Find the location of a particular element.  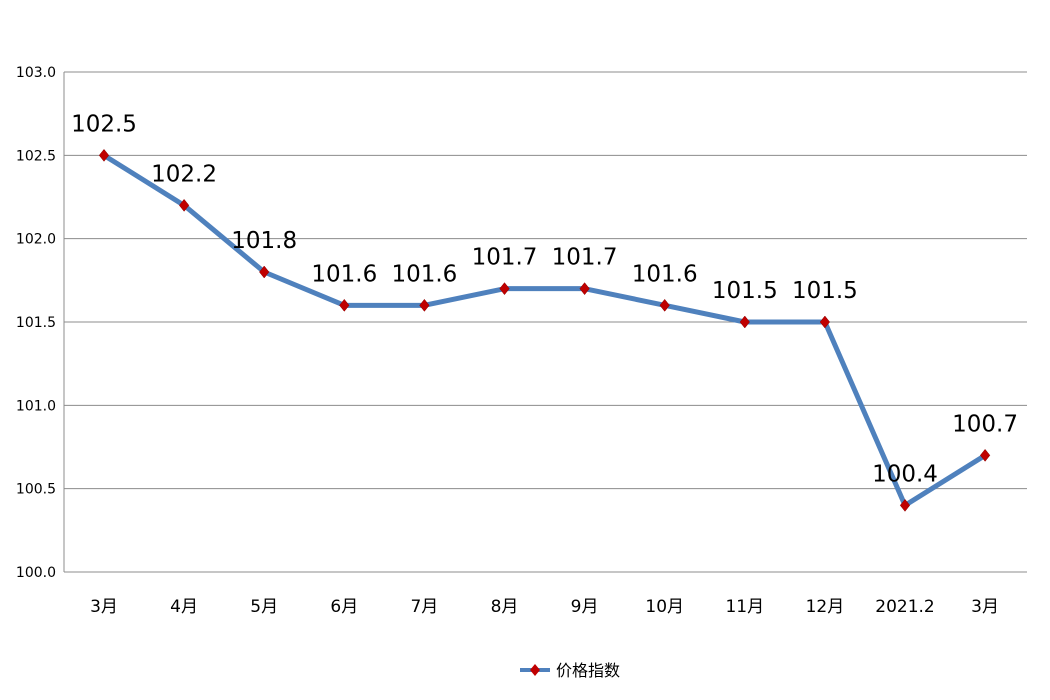

legend-marker-swatch is located at coordinates (535, 670).